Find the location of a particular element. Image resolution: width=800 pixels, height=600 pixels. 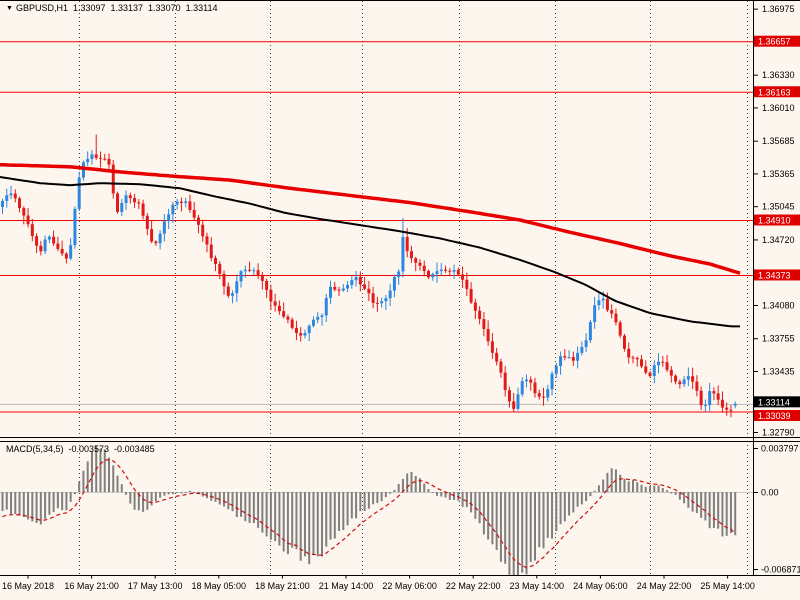

price-line-badge: 1.33039 is located at coordinates (774, 416).